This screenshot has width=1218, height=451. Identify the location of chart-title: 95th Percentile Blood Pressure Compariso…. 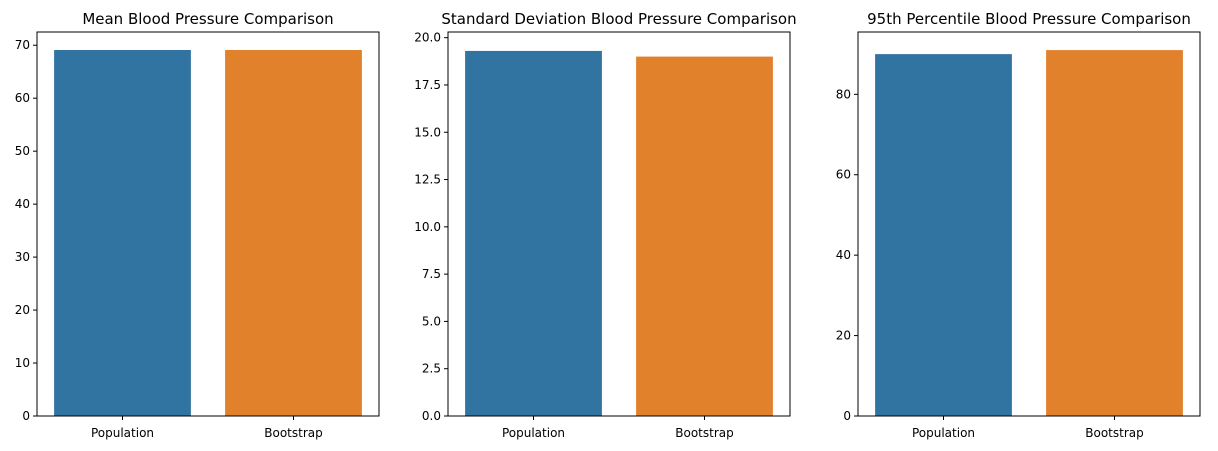
(1029, 19).